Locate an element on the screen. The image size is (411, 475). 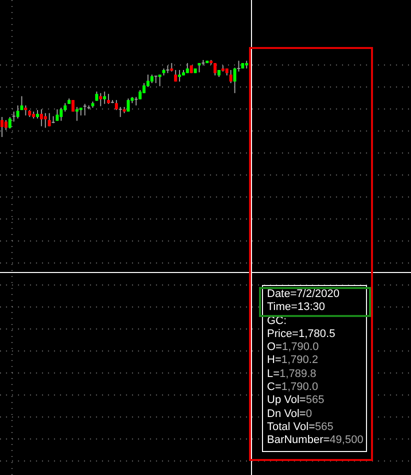
text: Time=13:30 is located at coordinates (296, 308).